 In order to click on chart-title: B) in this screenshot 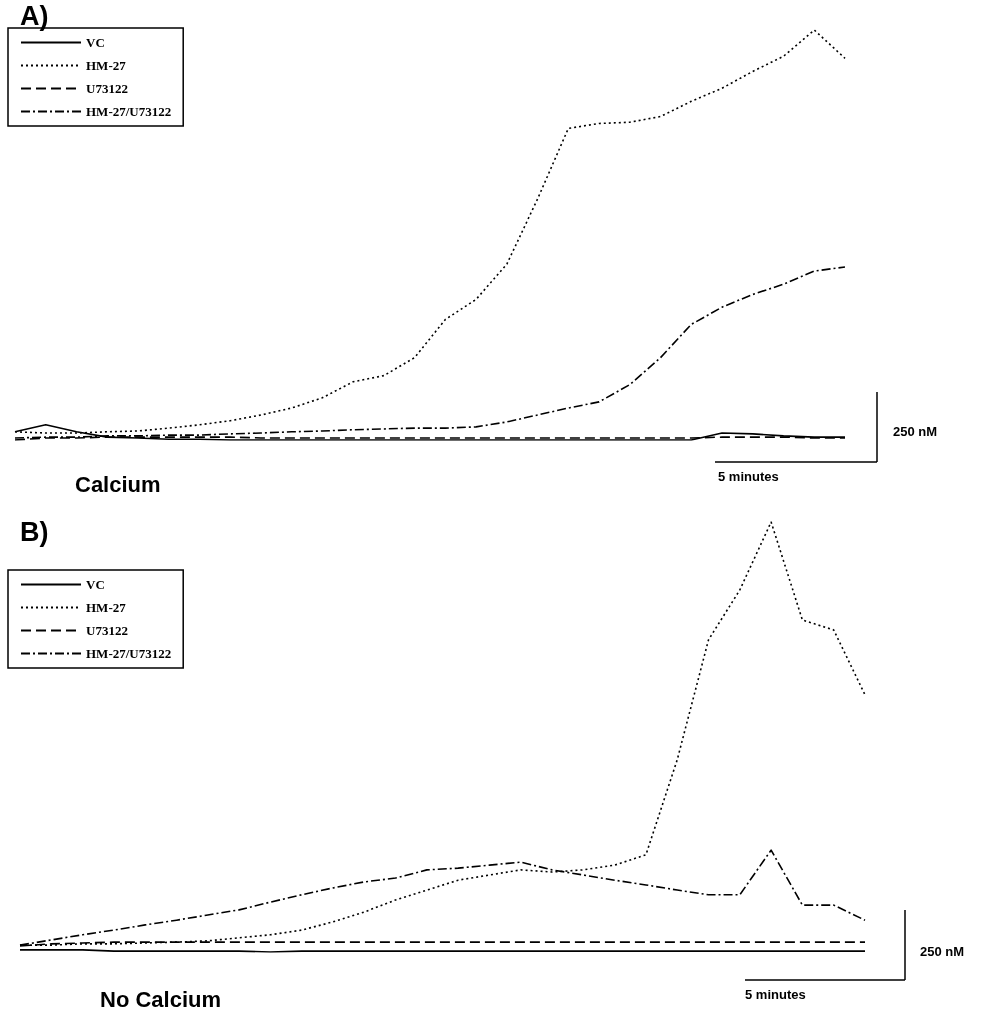, I will do `click(34, 531)`.